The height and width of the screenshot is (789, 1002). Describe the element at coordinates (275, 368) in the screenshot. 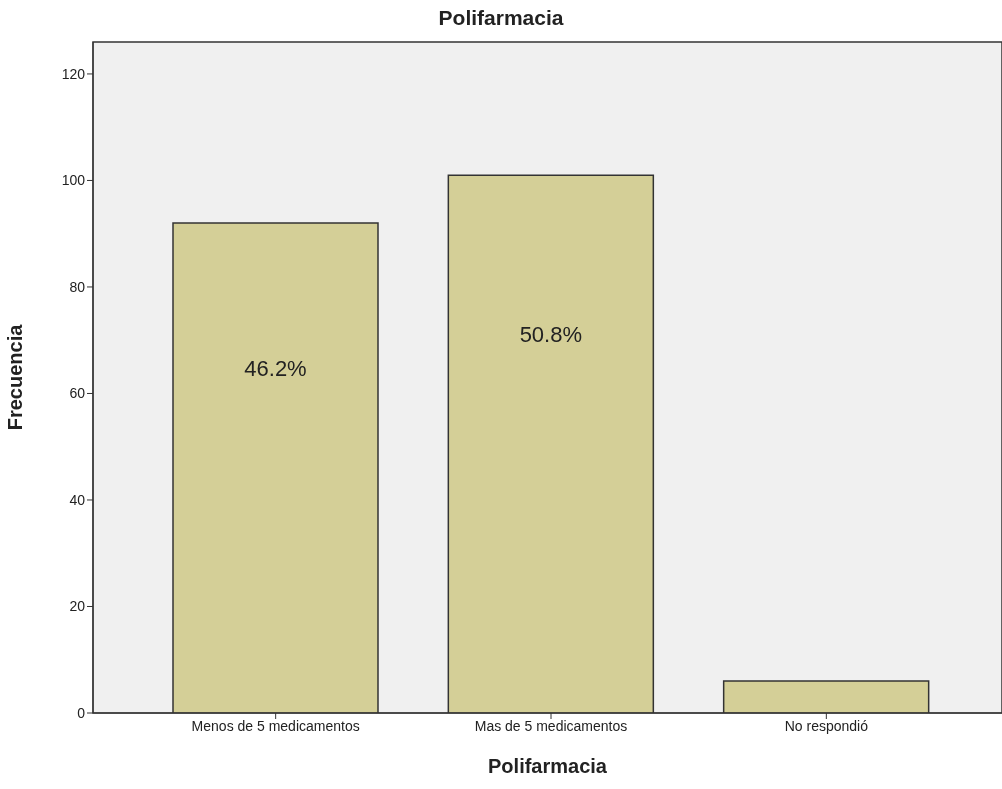

I see `annotation: 46.2%` at that location.